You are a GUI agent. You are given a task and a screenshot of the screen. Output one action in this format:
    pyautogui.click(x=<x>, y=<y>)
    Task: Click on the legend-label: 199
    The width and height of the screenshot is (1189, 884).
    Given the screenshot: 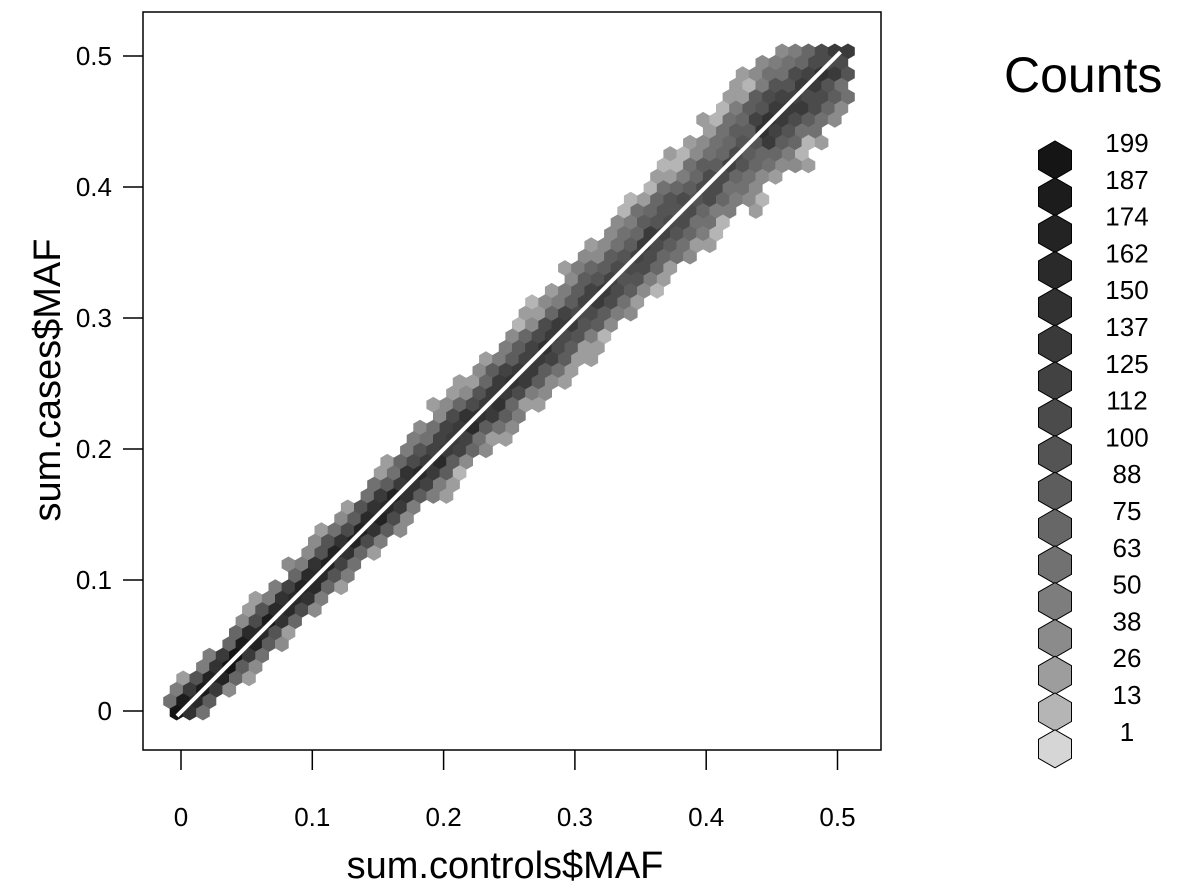 What is the action you would take?
    pyautogui.click(x=1126, y=143)
    